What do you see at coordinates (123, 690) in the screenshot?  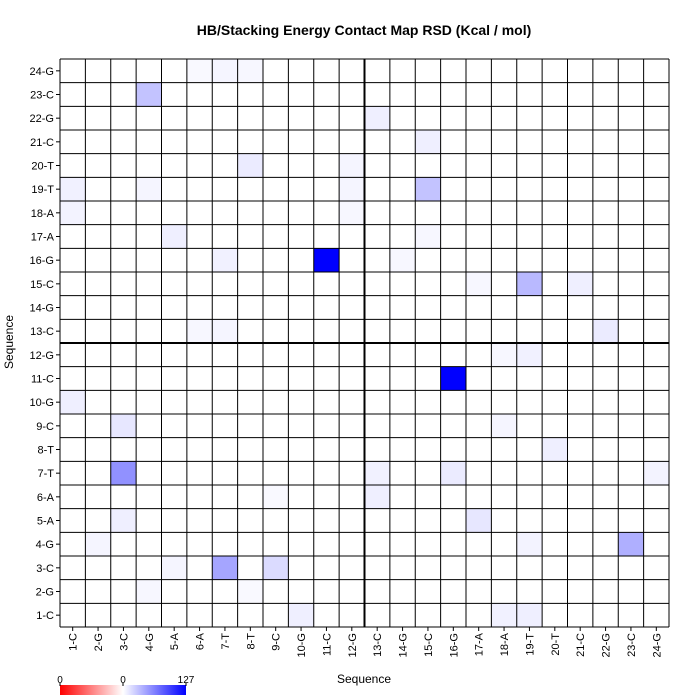 I see `colorbar` at bounding box center [123, 690].